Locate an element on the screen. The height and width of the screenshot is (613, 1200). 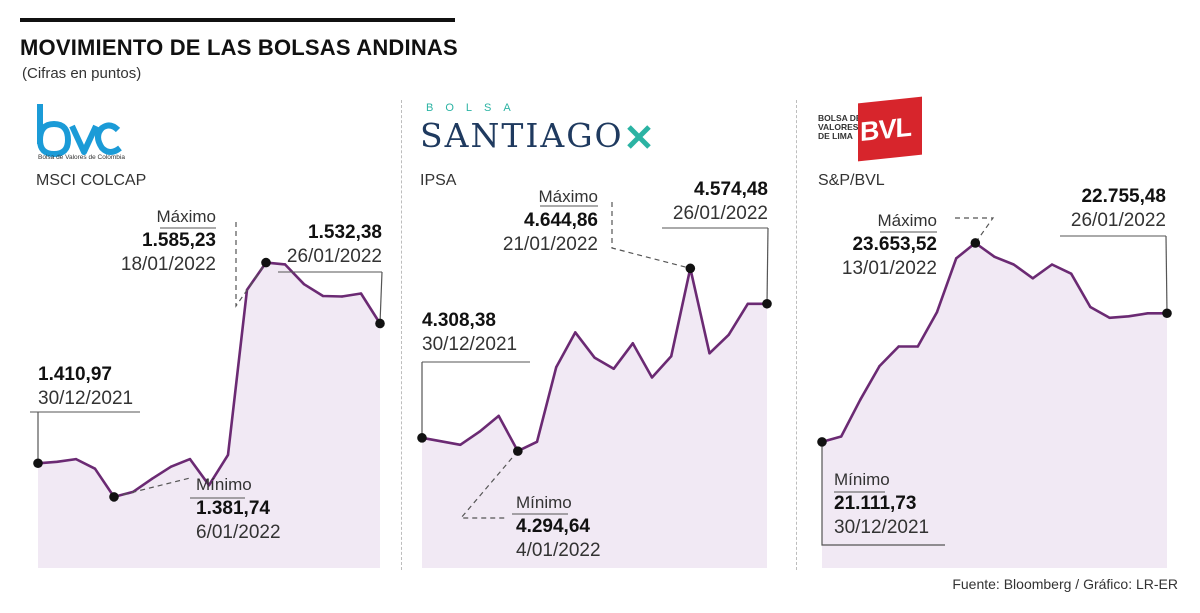
bvl-logo-line2: VALORES is located at coordinates (838, 127).